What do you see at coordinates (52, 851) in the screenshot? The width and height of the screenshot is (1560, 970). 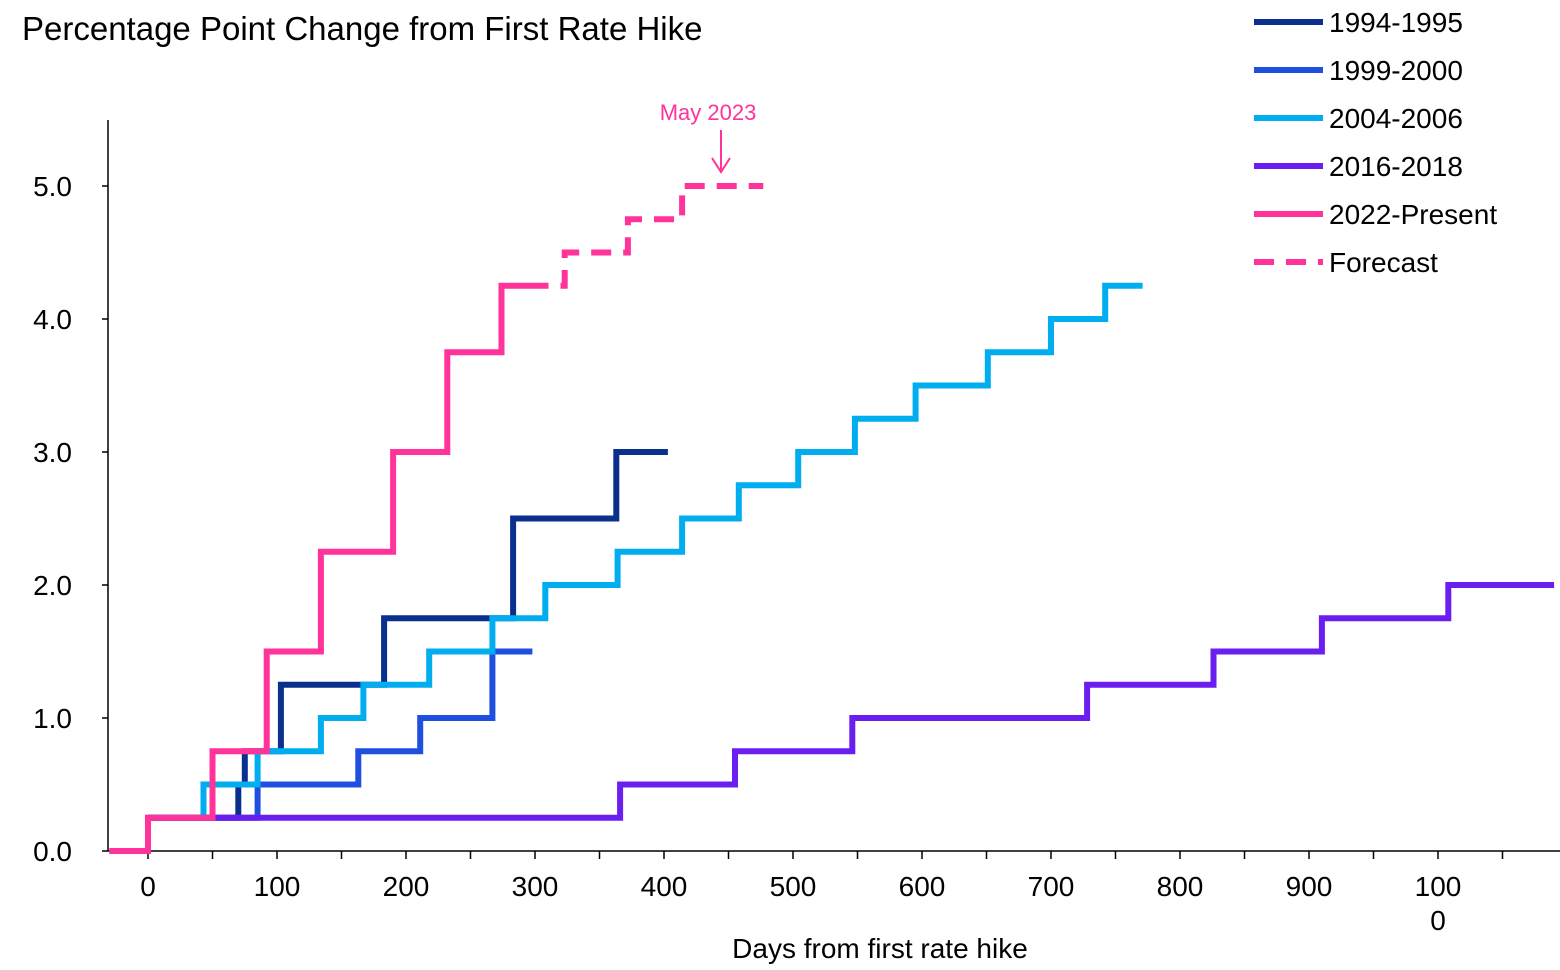 I see `y-tick-label: 0.0` at bounding box center [52, 851].